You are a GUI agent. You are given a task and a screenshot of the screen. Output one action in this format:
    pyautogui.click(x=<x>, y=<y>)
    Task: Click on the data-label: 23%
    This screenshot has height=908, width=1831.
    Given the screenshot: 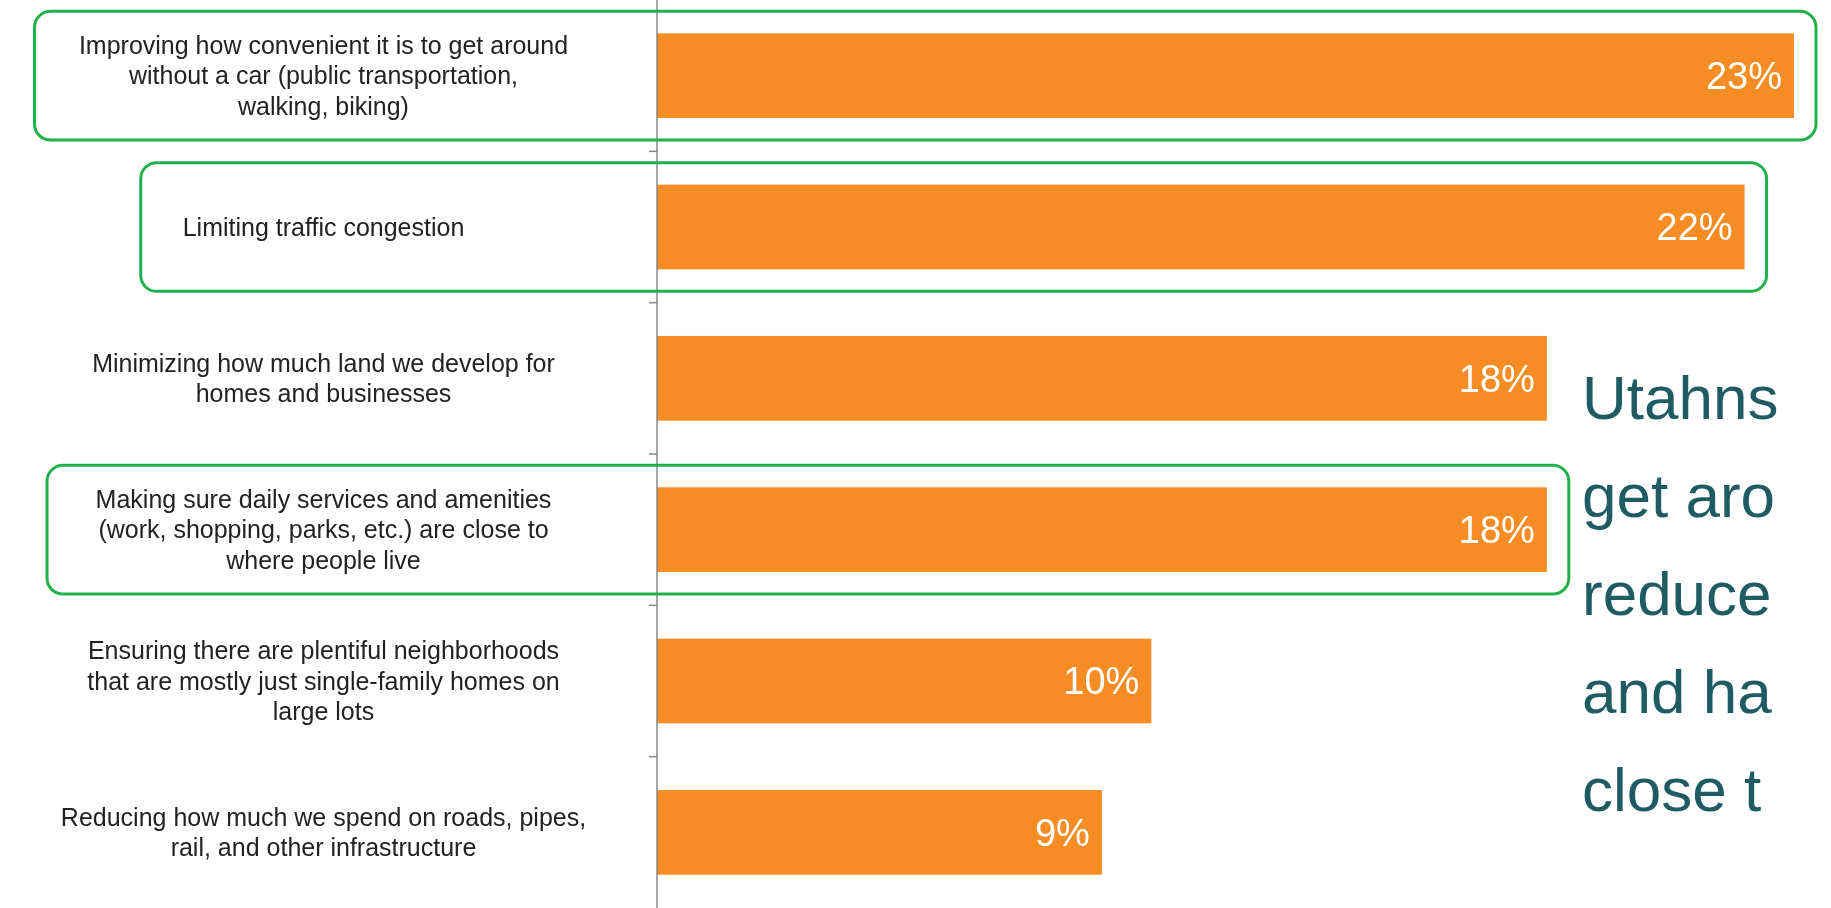 What is the action you would take?
    pyautogui.click(x=1743, y=75)
    